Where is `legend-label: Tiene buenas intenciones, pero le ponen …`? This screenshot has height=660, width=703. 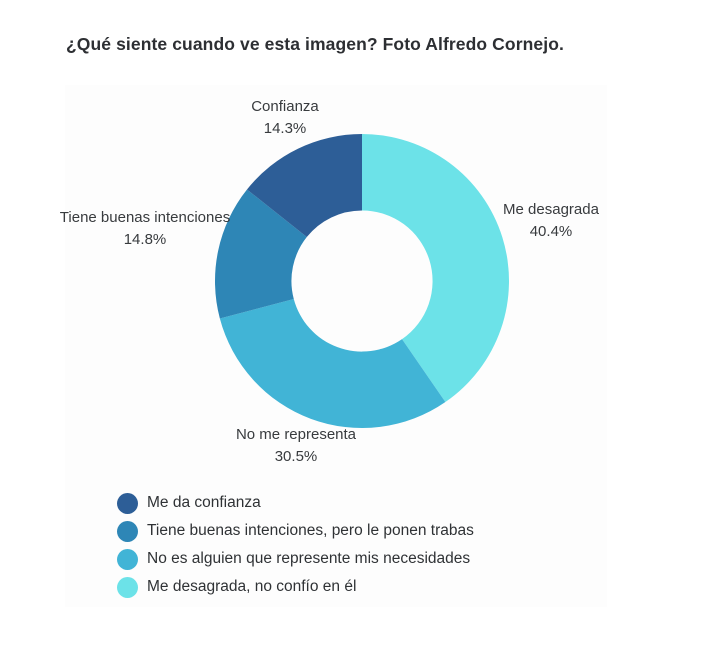
legend-label: Tiene buenas intenciones, pero le ponen … is located at coordinates (310, 530).